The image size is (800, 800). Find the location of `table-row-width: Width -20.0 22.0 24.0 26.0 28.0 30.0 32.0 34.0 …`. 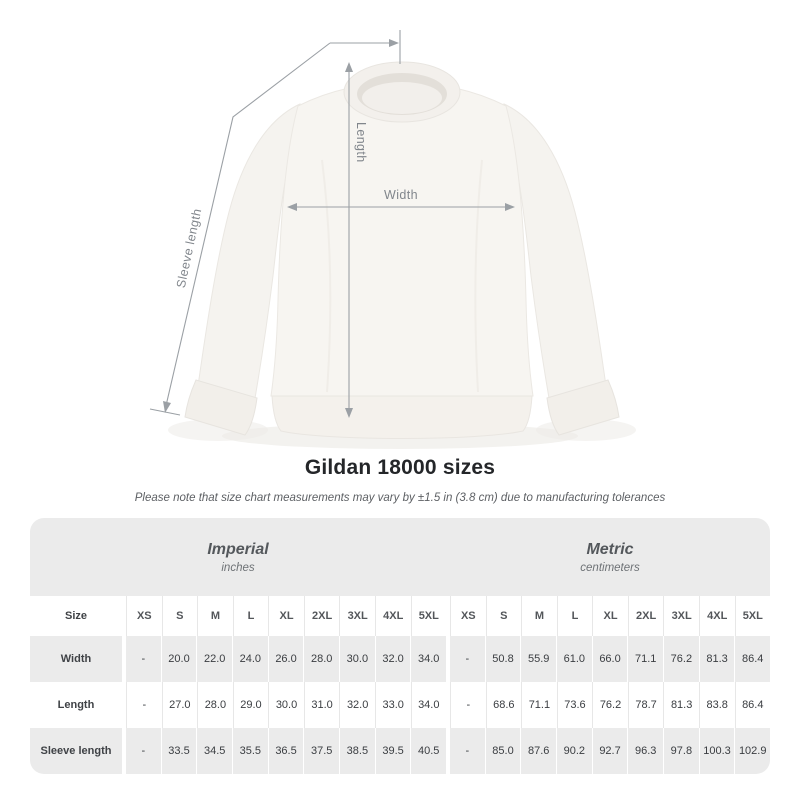

table-row-width: Width -20.0 22.0 24.0 26.0 28.0 30.0 32.0 34.0 … is located at coordinates (400, 659).